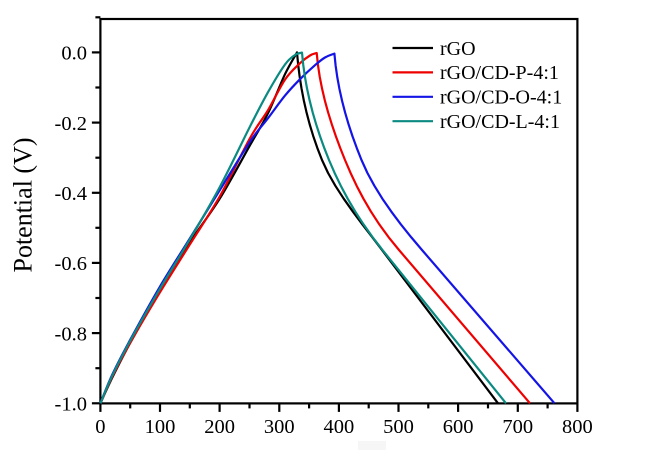 The width and height of the screenshot is (650, 455). What do you see at coordinates (458, 427) in the screenshot?
I see `svg-text: 600` at bounding box center [458, 427].